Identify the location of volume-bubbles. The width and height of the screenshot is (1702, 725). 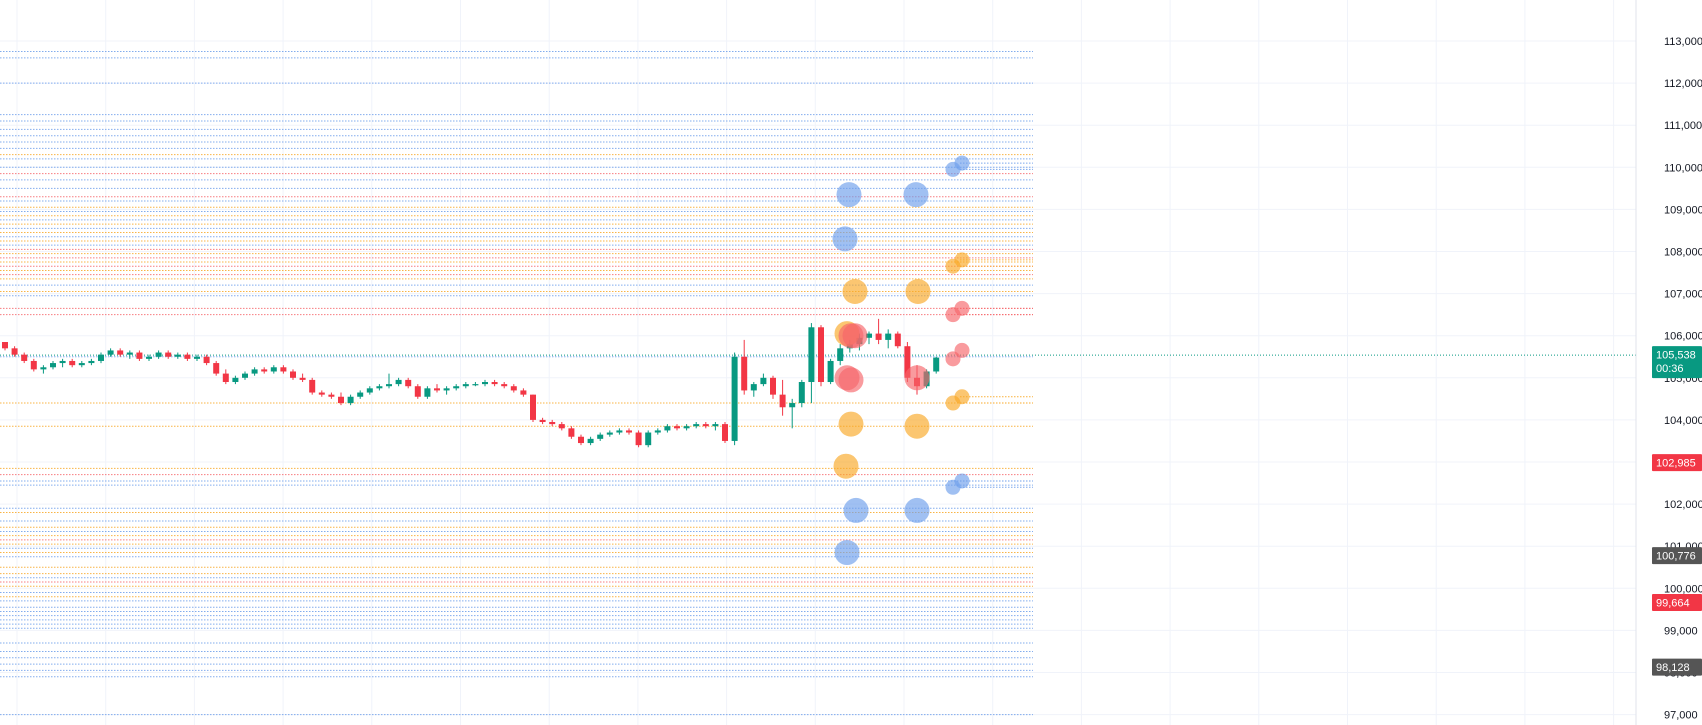
(901, 360).